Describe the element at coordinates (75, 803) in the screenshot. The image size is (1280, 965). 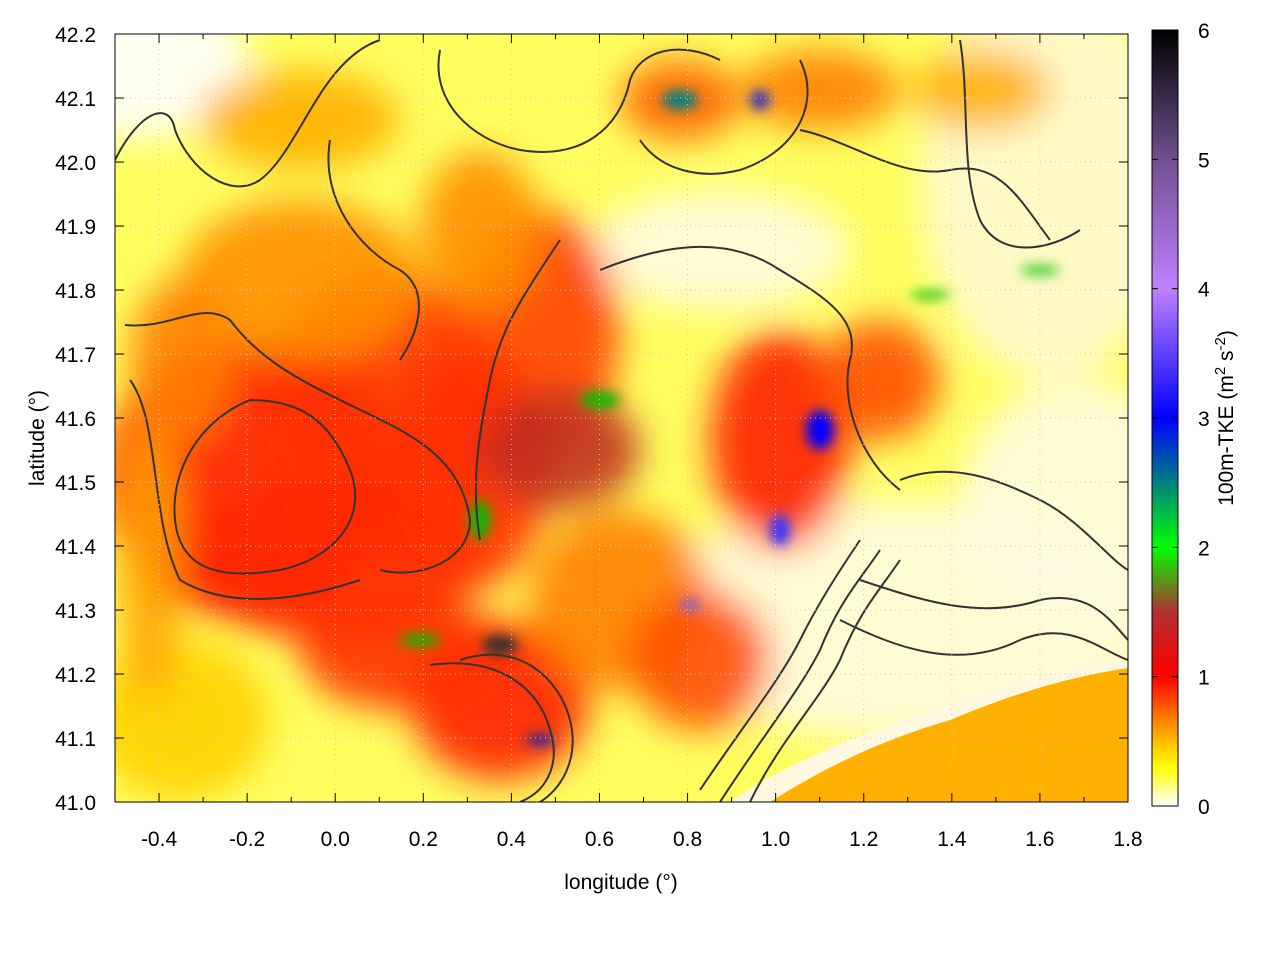
I see `y-tick-label: 41.0` at that location.